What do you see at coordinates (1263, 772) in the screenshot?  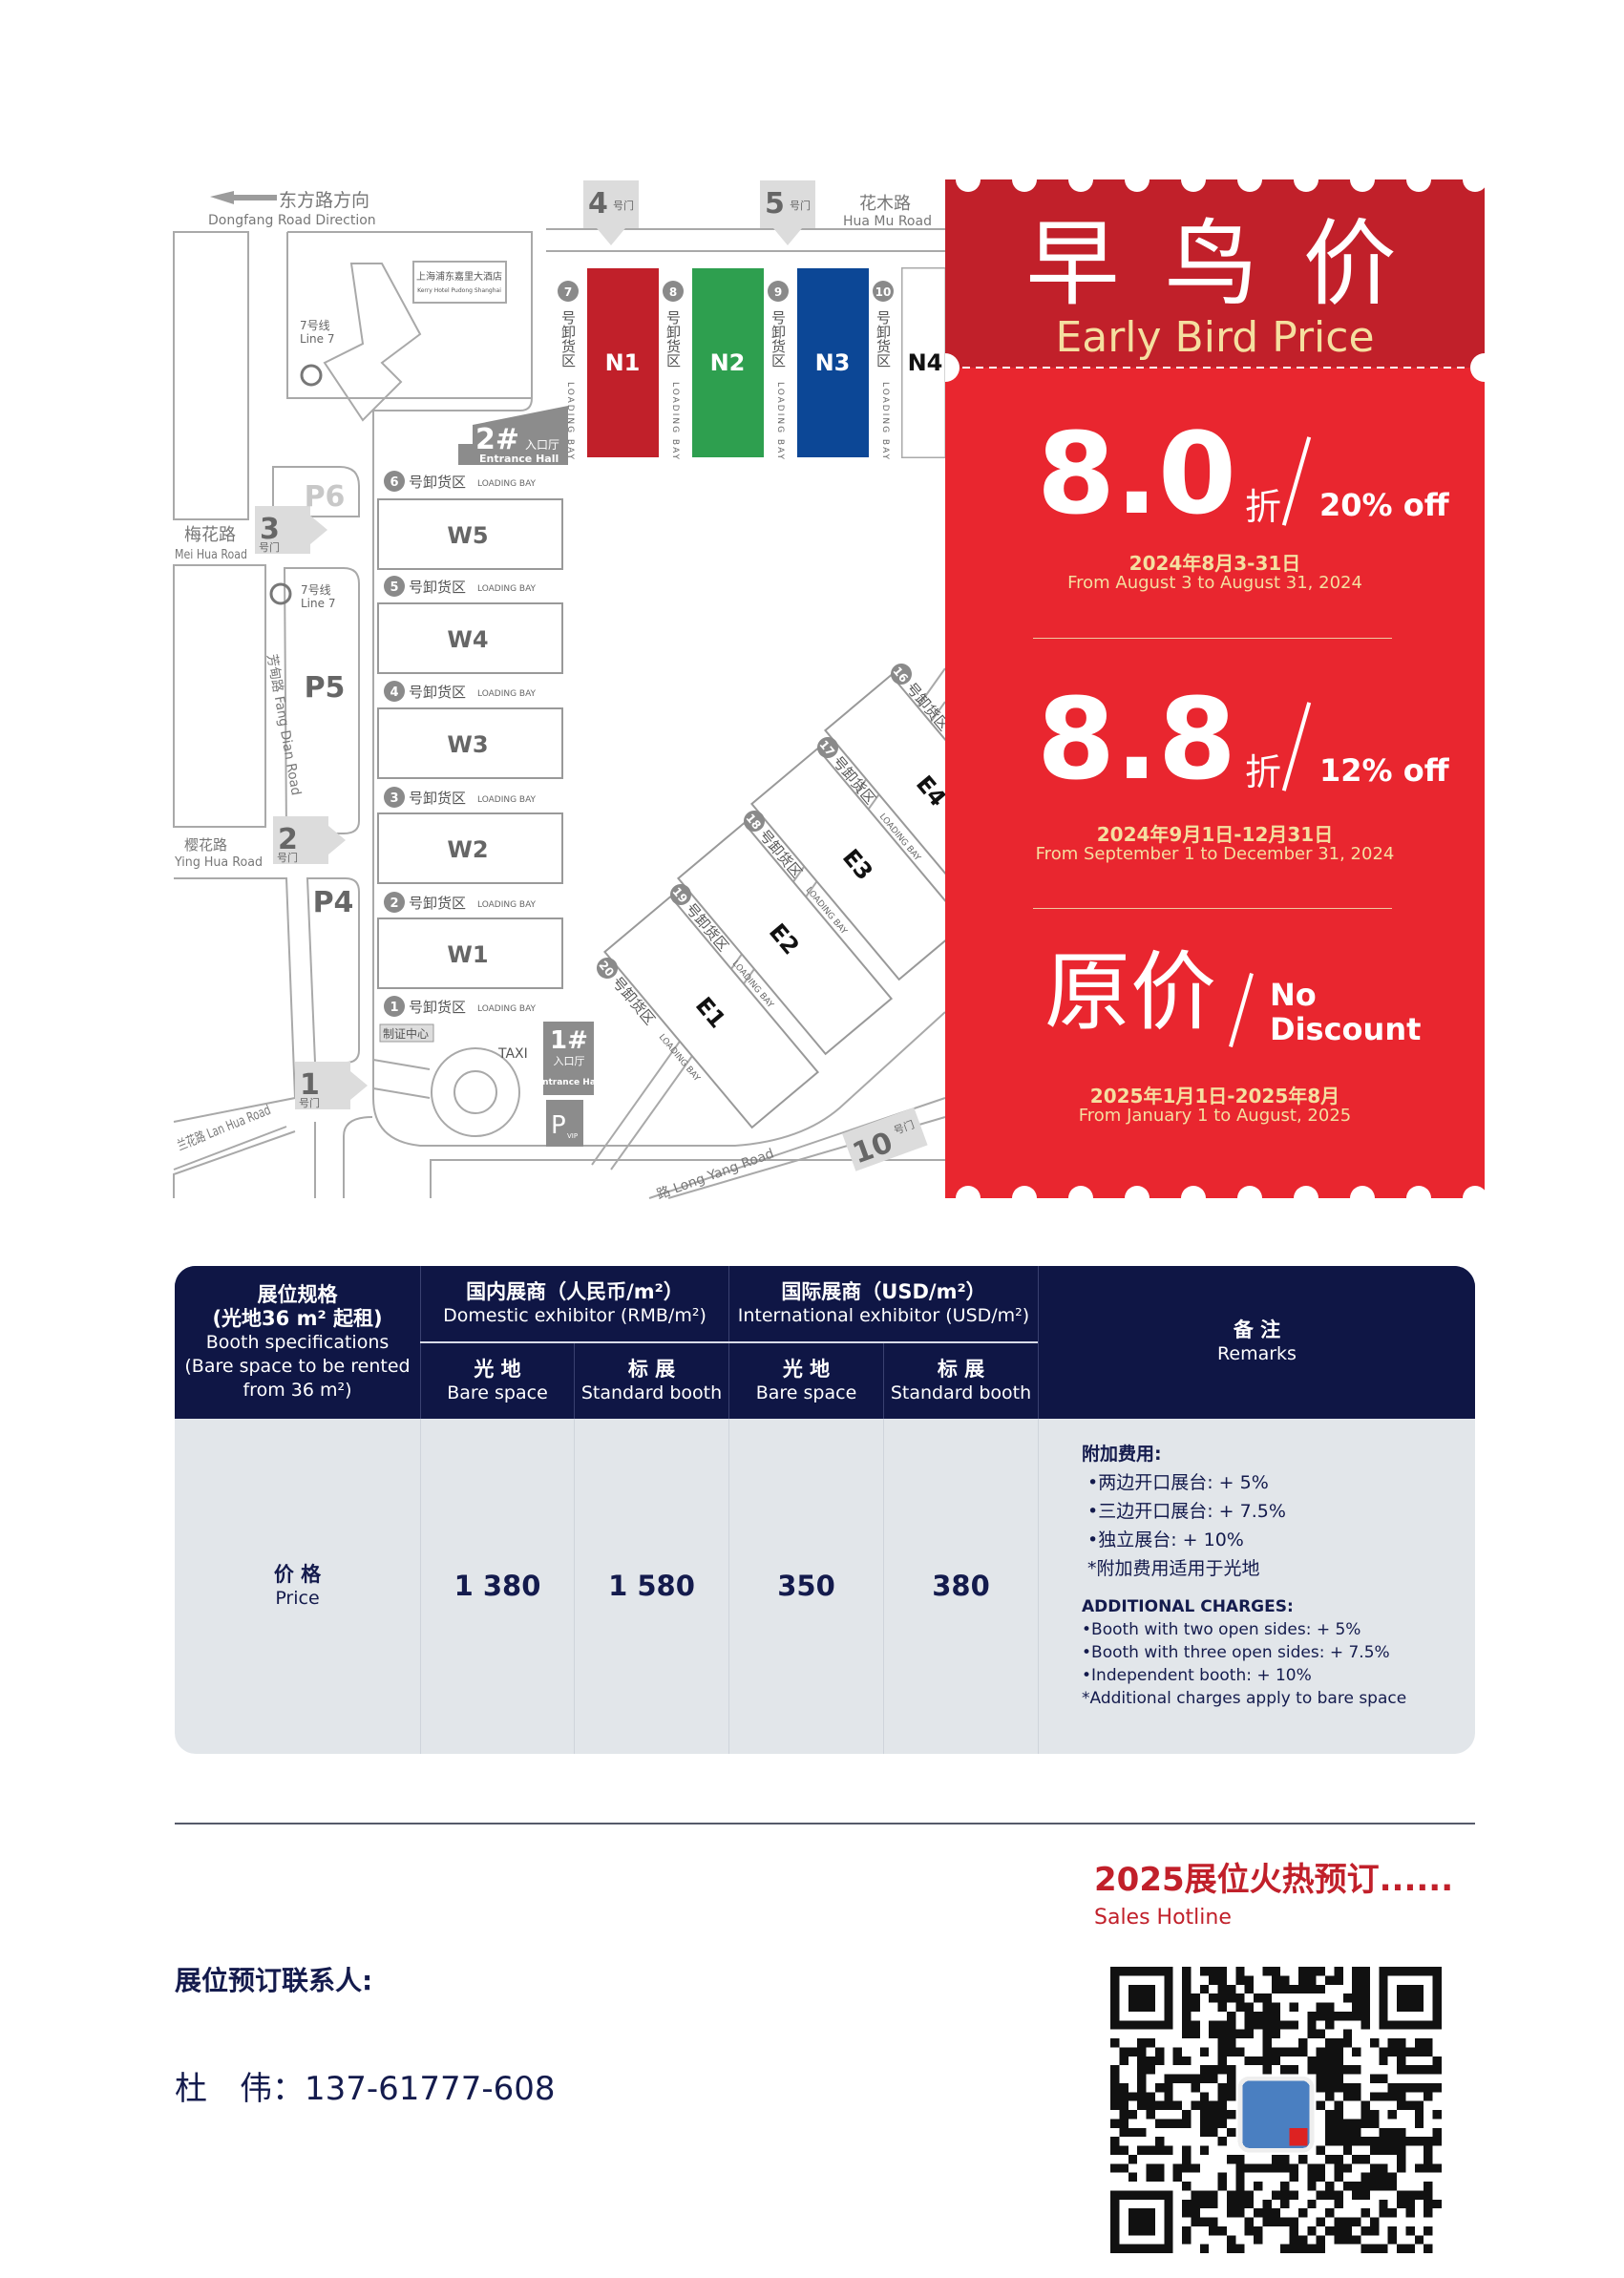 I see `tier2-unit: 折` at bounding box center [1263, 772].